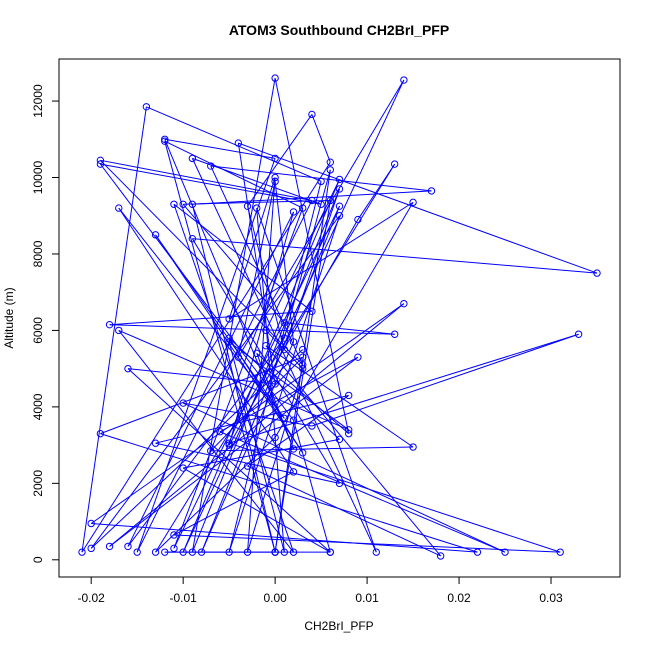  I want to click on y-axis-label: Altitude (m), so click(9, 317).